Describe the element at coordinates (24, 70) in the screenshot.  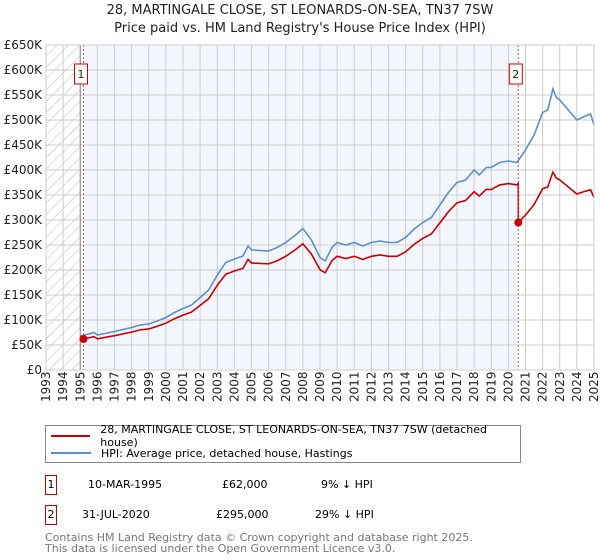
I see `y-tick-label: £600K` at that location.